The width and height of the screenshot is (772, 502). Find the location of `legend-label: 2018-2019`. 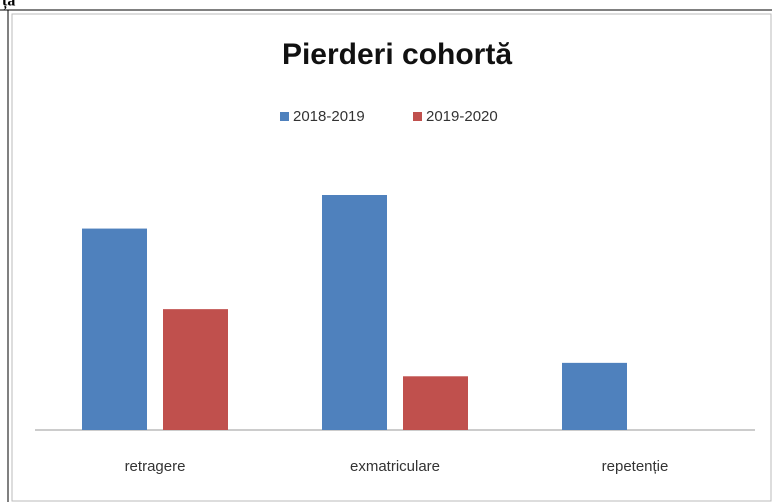

legend-label: 2018-2019 is located at coordinates (329, 116).